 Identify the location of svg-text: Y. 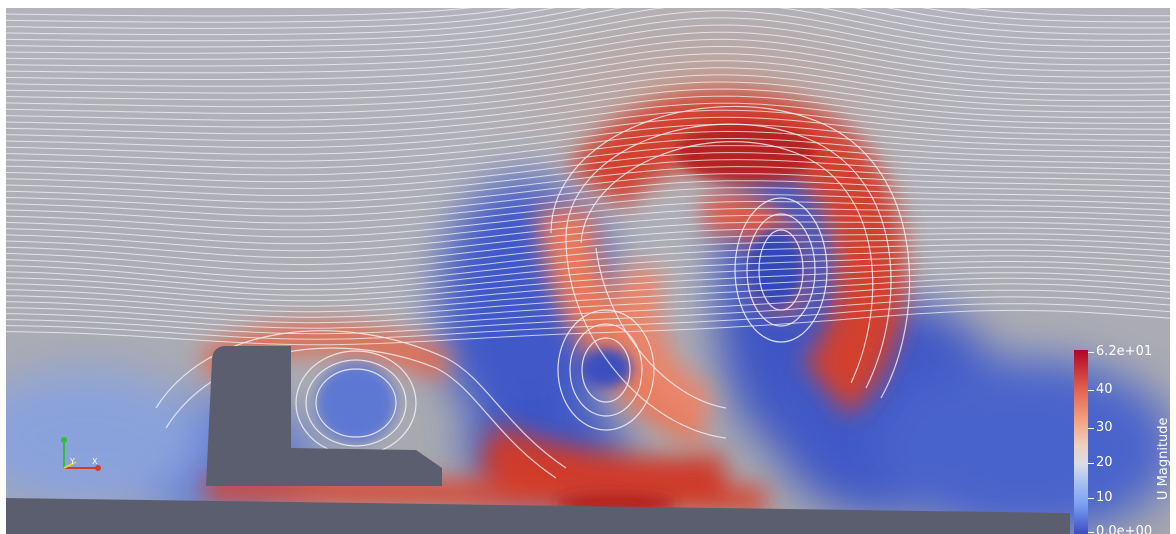
(72, 461).